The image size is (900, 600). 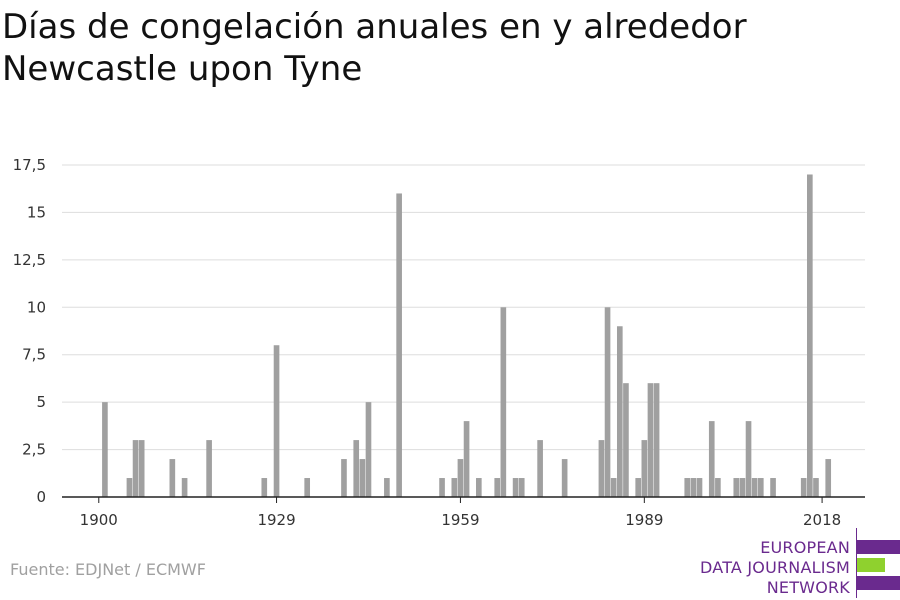 I want to click on axes, so click(x=463, y=499).